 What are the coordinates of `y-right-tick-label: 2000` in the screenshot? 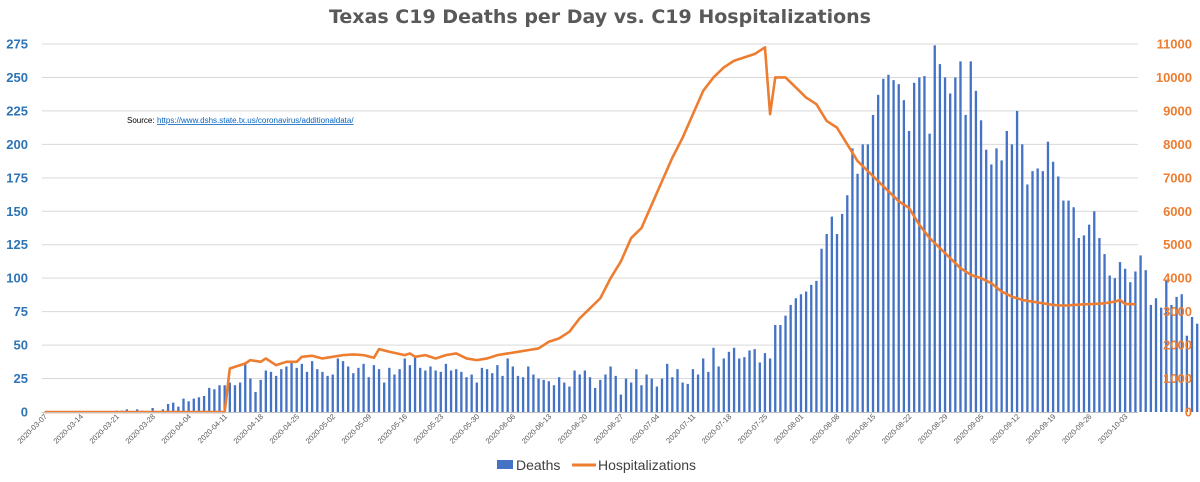 It's located at (1177, 345).